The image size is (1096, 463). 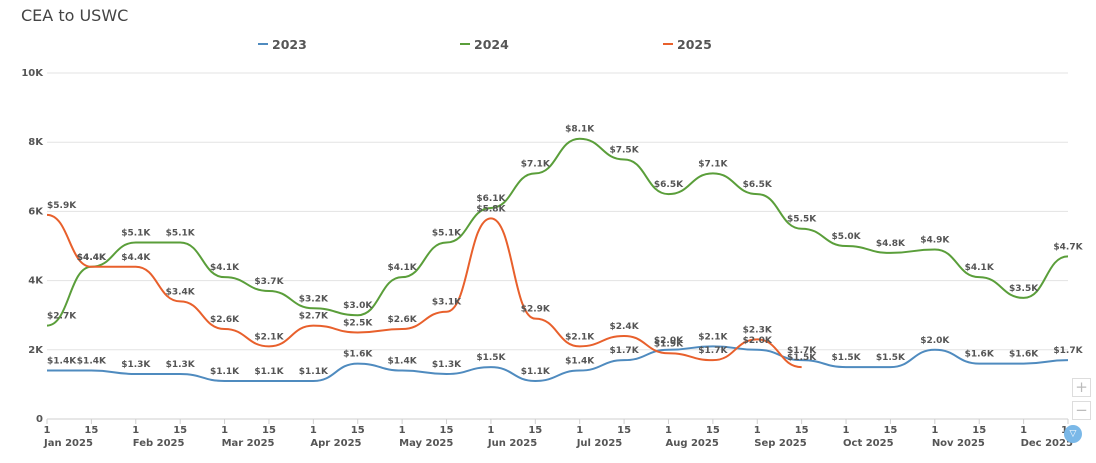 I want to click on data-label-2025: $2.4K, so click(x=624, y=327).